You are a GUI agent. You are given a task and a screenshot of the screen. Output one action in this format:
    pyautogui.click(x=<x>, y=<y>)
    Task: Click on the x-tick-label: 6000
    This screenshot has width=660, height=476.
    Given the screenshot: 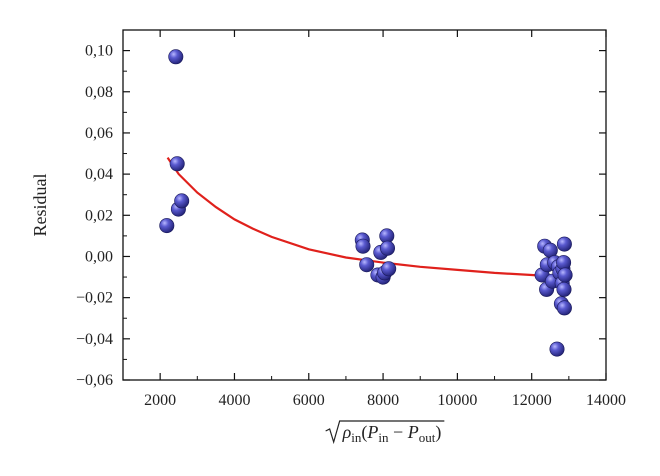 What is the action you would take?
    pyautogui.click(x=309, y=400)
    